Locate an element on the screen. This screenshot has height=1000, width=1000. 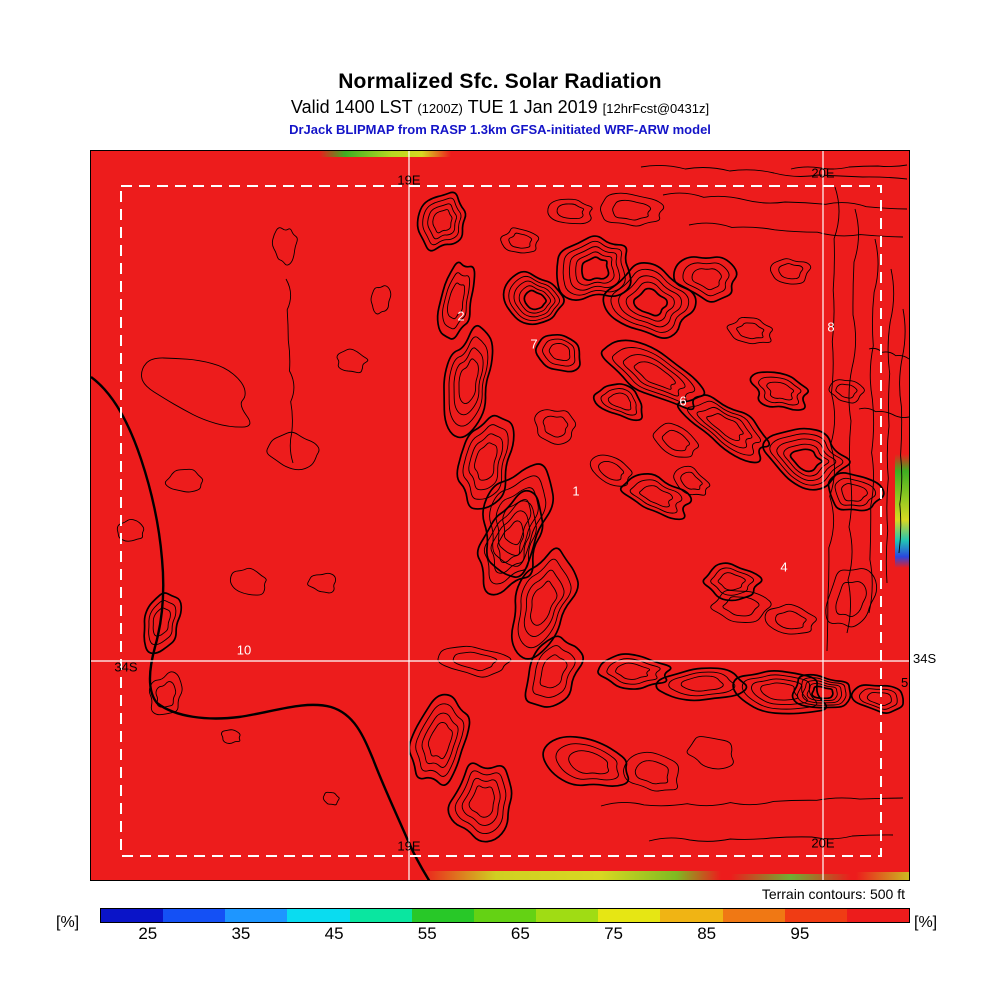
valid-date: TUE 1 Jan 2019 is located at coordinates (532, 107).